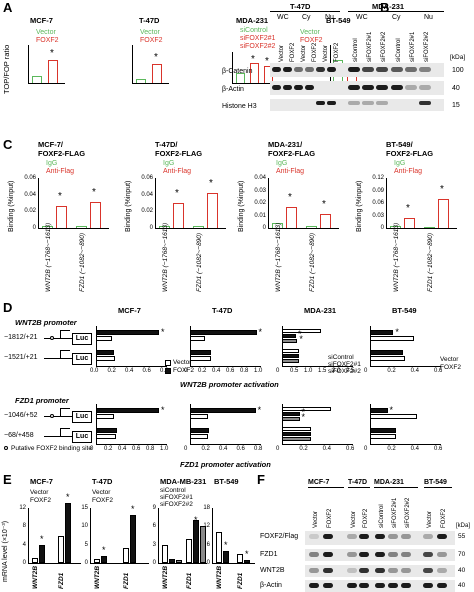 The image size is (474, 592). Describe the element at coordinates (46, 32) in the screenshot. I see `a-leg-vector-1: Vector` at that location.